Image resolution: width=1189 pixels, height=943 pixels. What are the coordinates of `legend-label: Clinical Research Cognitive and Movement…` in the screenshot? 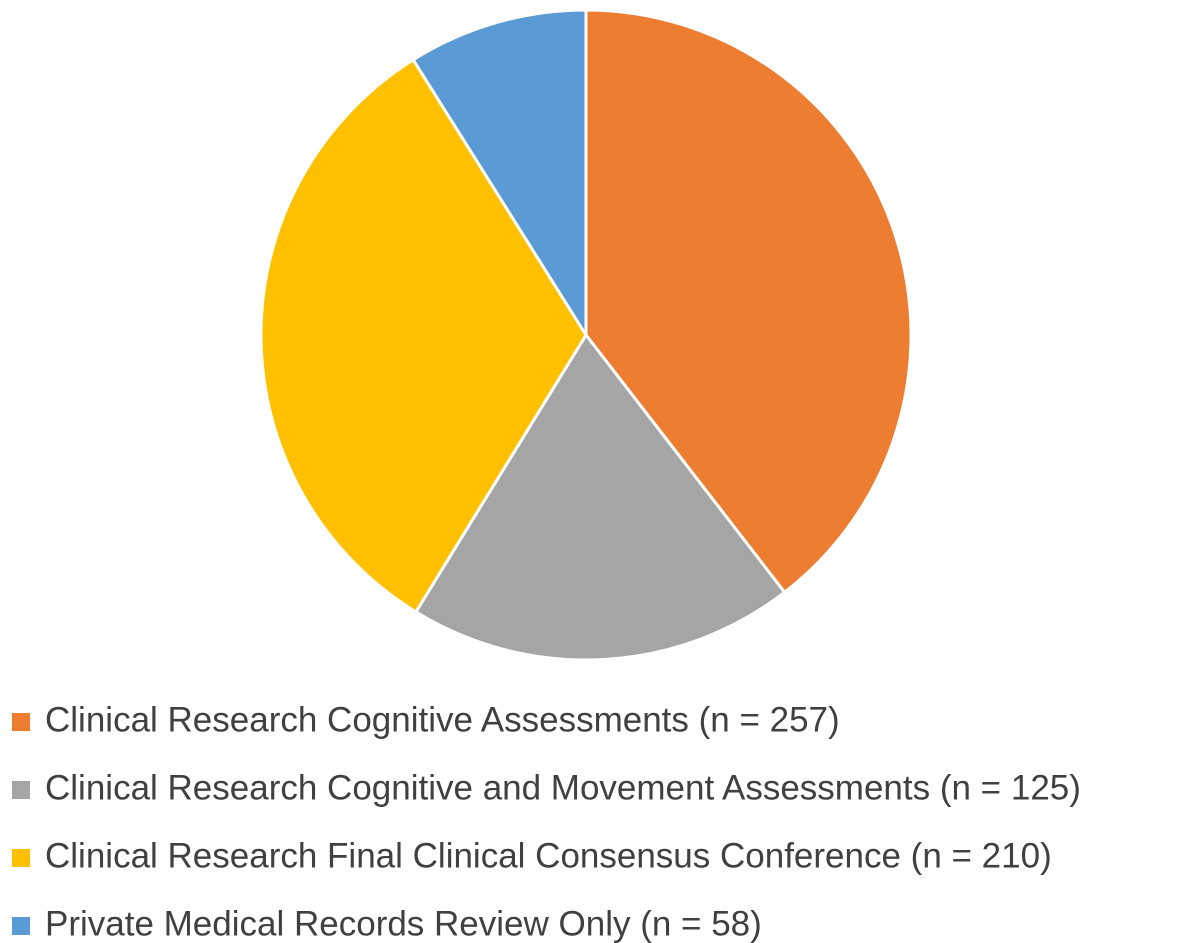 It's located at (563, 787).